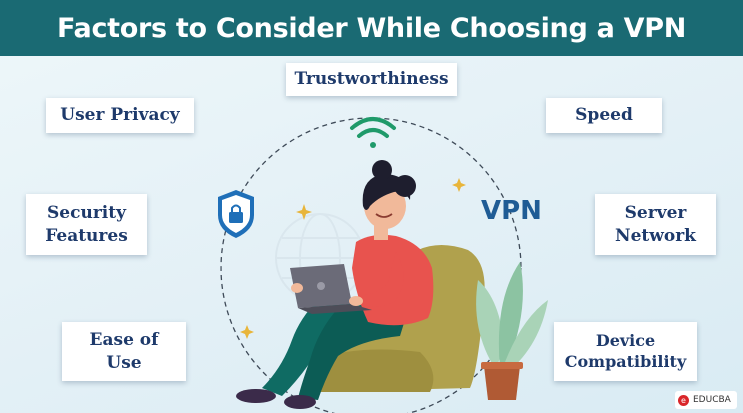 This screenshot has width=743, height=413. I want to click on sparkle-icon, so click(353, 258).